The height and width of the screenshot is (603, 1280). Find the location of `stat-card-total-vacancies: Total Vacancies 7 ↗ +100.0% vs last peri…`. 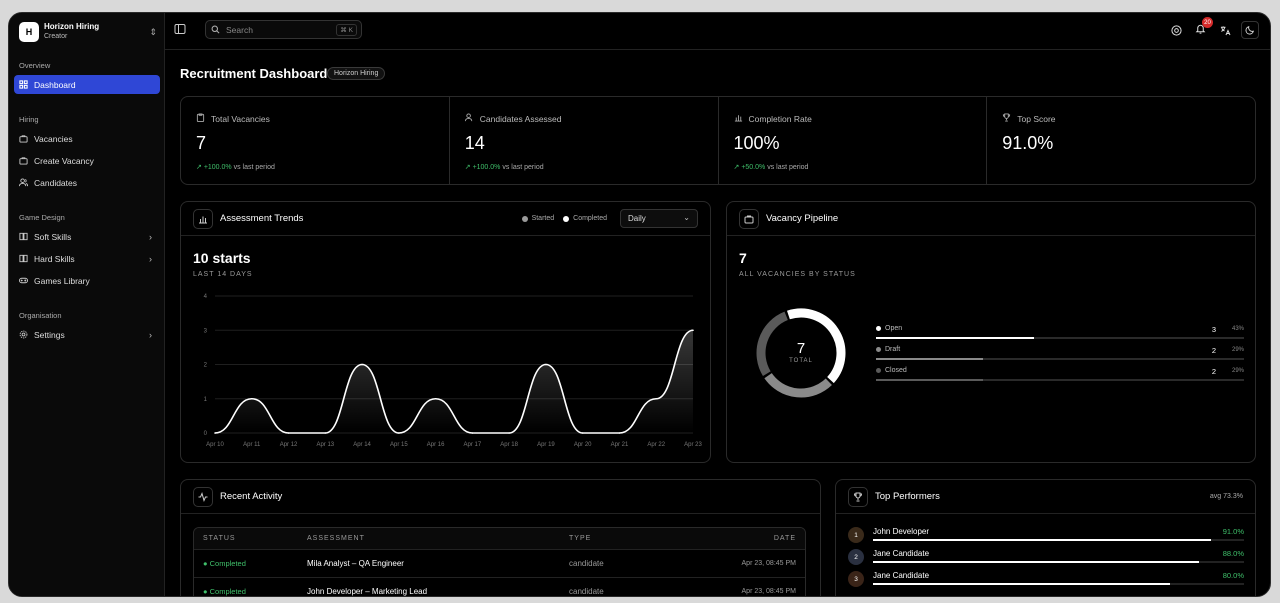

stat-card-total-vacancies: Total Vacancies 7 ↗ +100.0% vs last peri… is located at coordinates (315, 140).